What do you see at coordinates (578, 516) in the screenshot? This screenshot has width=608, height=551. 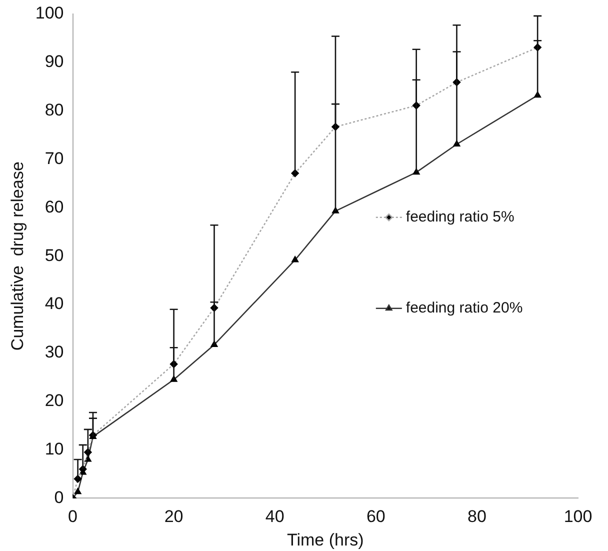 I see `x-tick-label: 100` at bounding box center [578, 516].